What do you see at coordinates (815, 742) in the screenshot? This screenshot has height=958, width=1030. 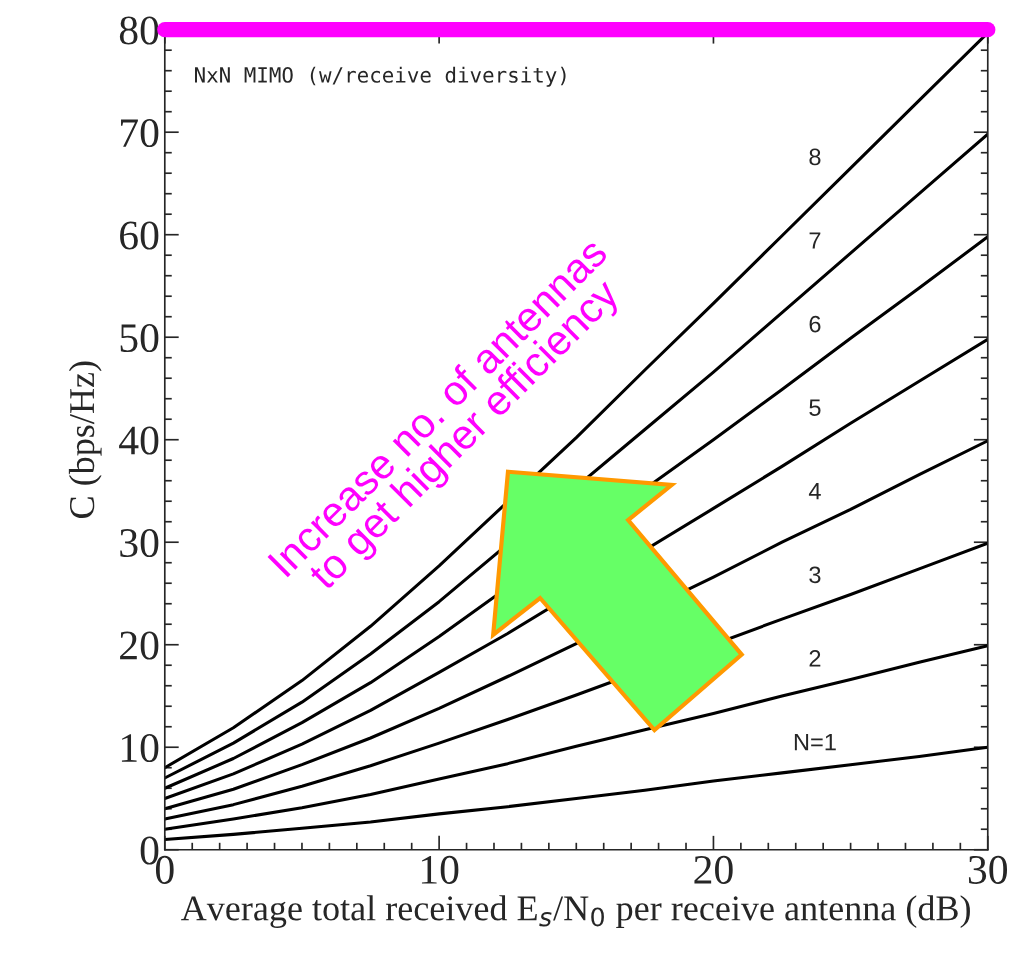 I see `series-label: N=1` at bounding box center [815, 742].